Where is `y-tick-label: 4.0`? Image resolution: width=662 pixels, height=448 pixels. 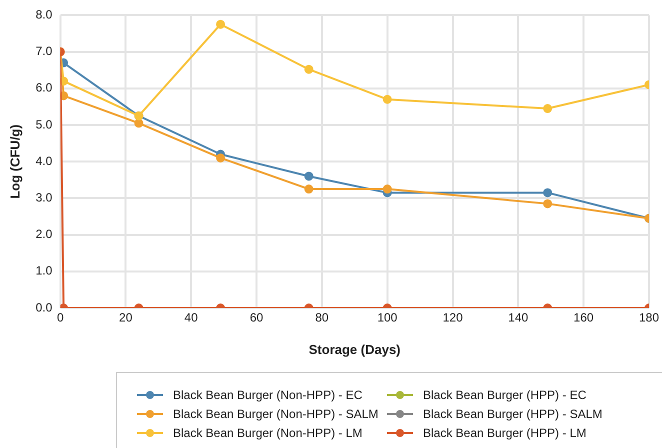 y-tick-label: 4.0 is located at coordinates (44, 161).